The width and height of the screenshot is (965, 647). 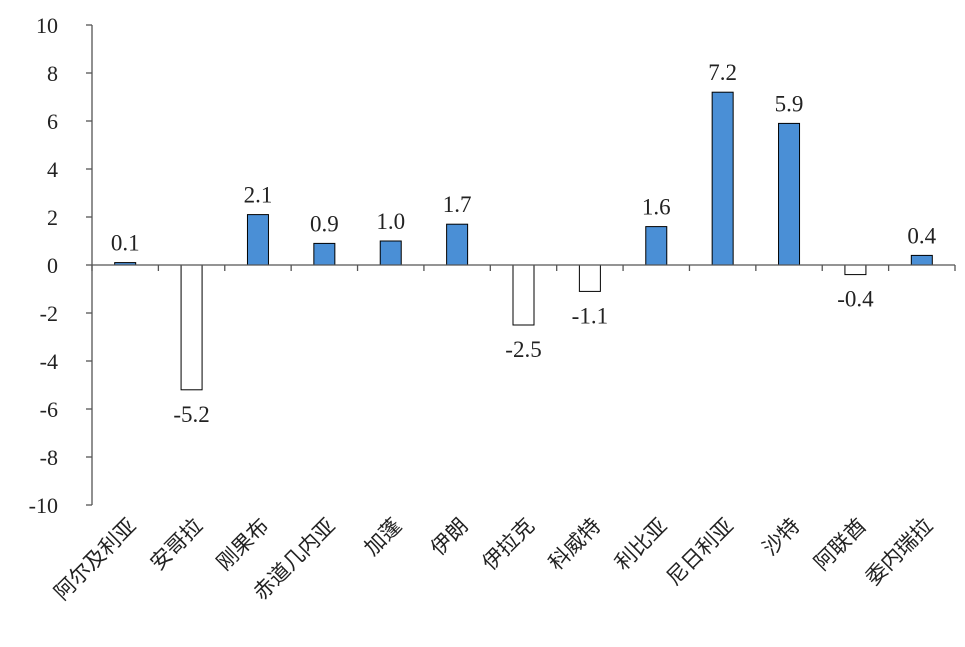 I want to click on category-label: 伊朗, so click(x=449, y=537).